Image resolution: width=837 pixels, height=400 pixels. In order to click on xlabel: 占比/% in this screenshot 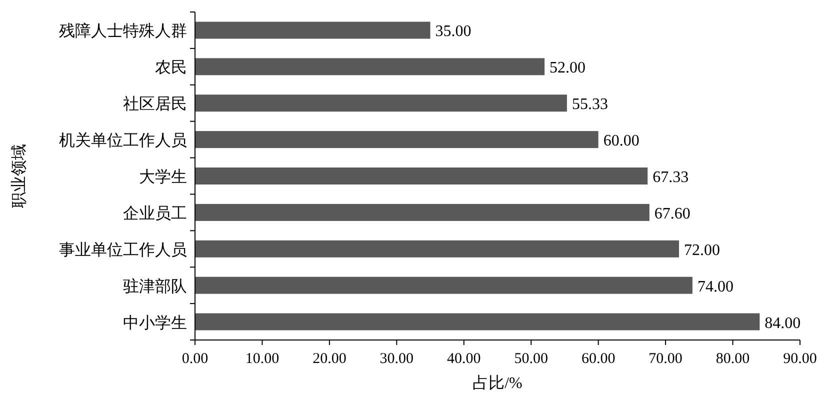, I will do `click(497, 383)`.